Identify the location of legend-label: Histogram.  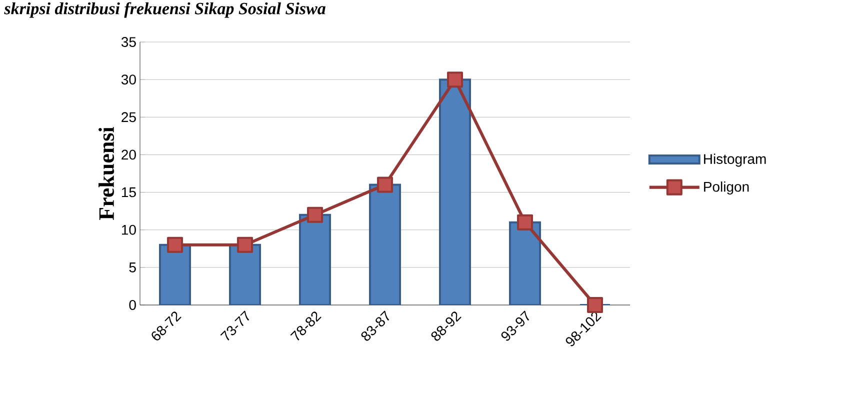
(735, 160).